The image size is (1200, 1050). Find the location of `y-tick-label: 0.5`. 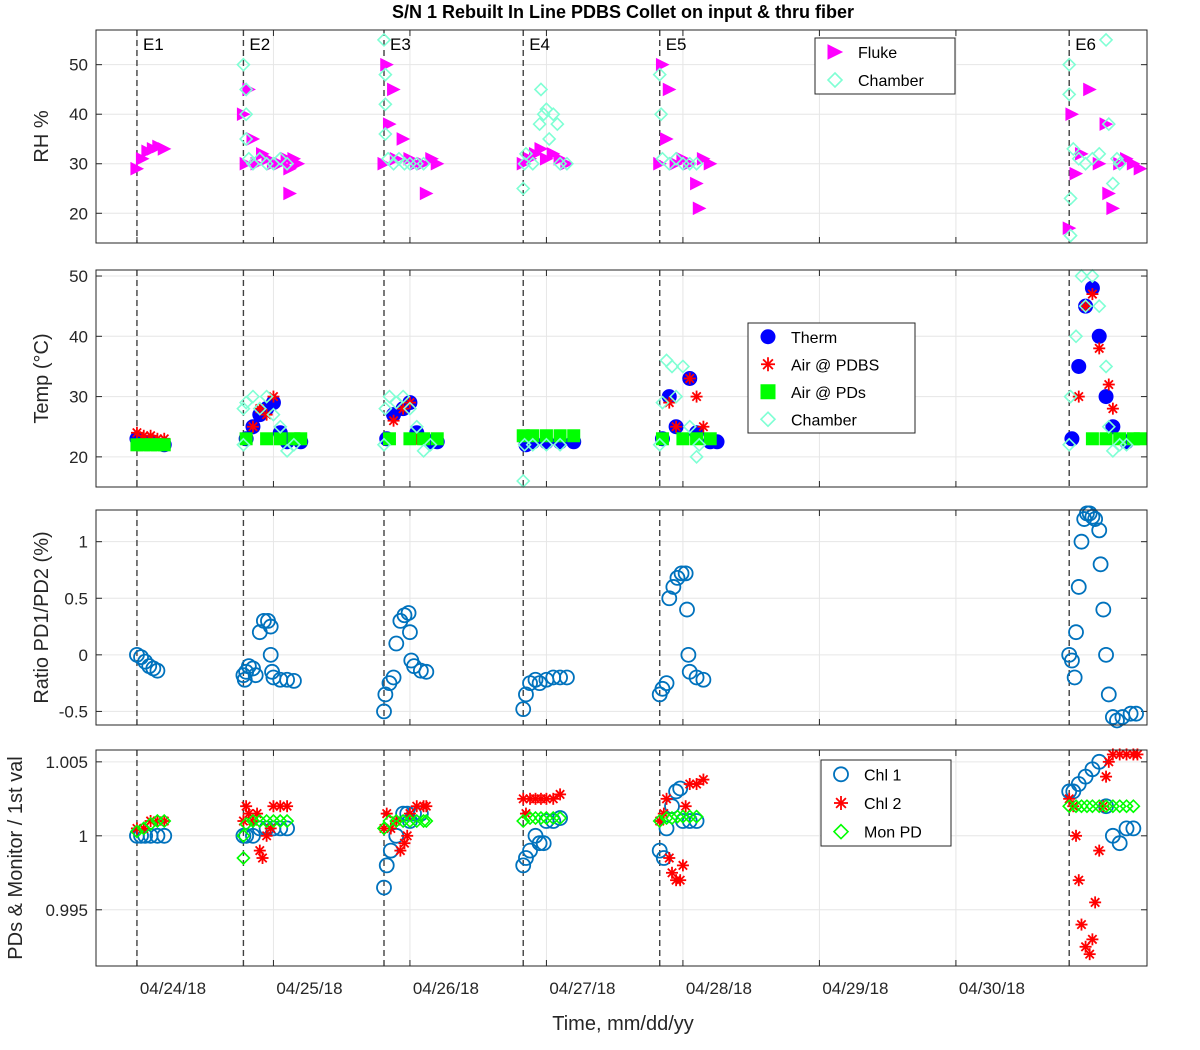

y-tick-label: 0.5 is located at coordinates (76, 598).